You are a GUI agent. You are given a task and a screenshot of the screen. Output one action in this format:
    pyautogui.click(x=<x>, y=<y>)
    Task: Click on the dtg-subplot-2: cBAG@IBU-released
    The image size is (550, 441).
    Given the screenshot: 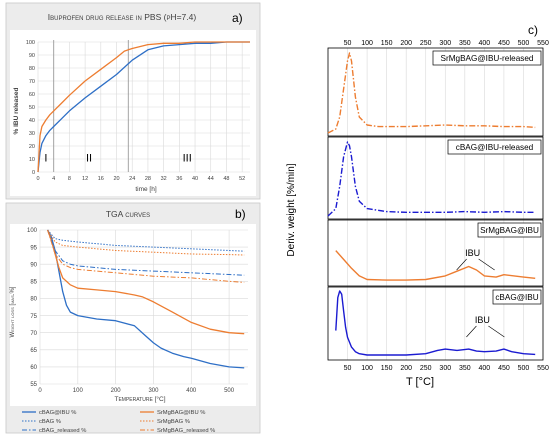 What is the action you would take?
    pyautogui.click(x=435, y=178)
    